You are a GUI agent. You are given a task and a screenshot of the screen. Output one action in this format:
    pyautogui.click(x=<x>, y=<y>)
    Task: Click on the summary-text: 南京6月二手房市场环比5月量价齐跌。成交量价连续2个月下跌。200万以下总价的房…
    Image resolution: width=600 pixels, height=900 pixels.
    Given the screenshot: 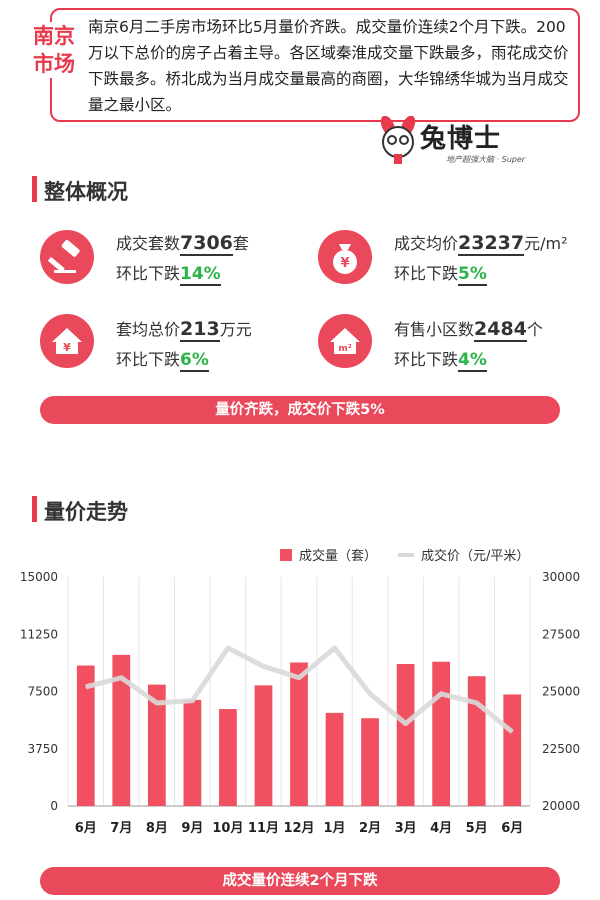 What is the action you would take?
    pyautogui.click(x=328, y=66)
    